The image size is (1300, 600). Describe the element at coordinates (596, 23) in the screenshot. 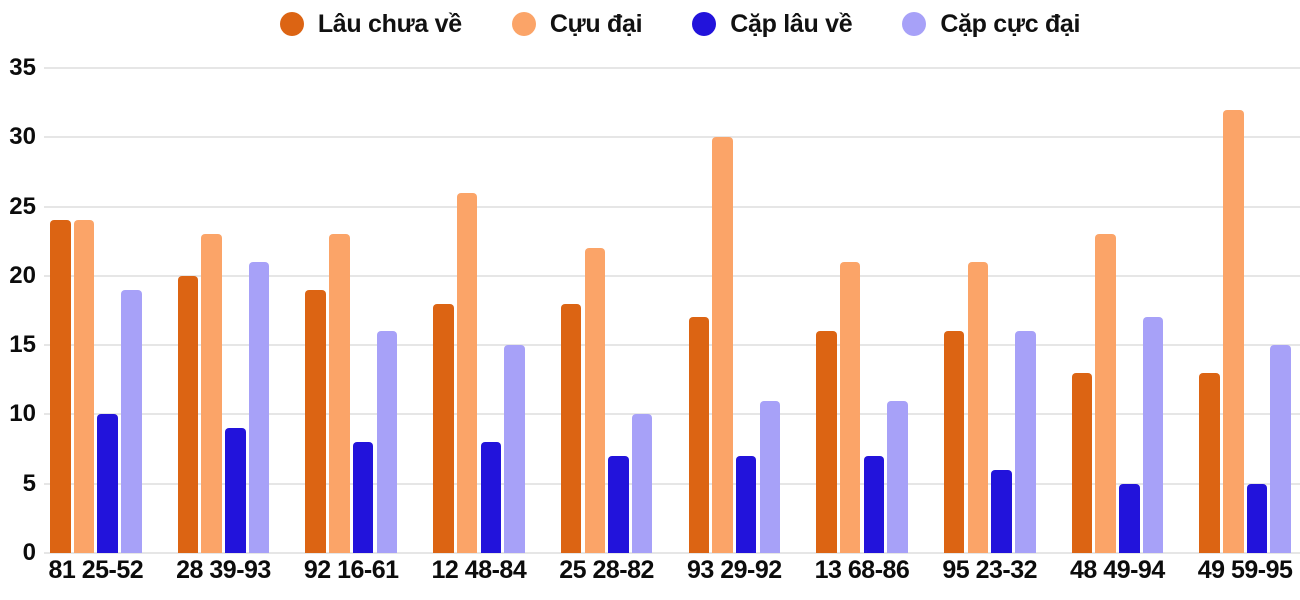

I see `legend-label: Cựu đại` at that location.